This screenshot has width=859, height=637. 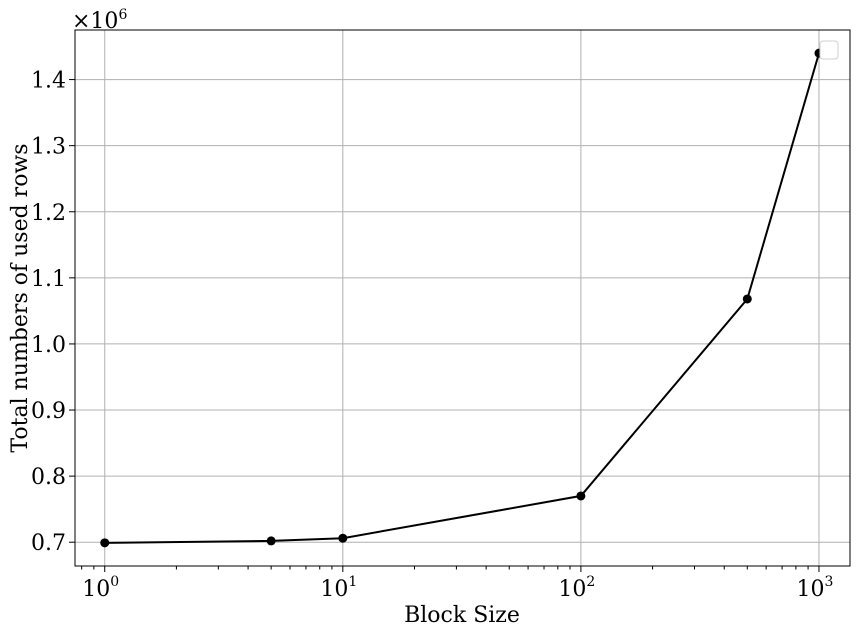 I want to click on y-tick-label: 1.4, so click(x=48, y=81).